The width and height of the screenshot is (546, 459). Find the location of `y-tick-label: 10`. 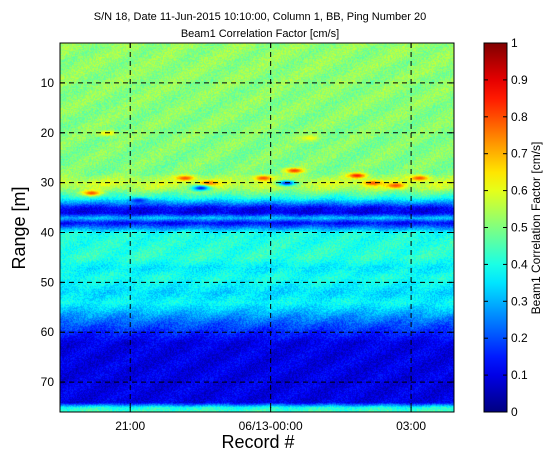

y-tick-label: 10 is located at coordinates (48, 83).